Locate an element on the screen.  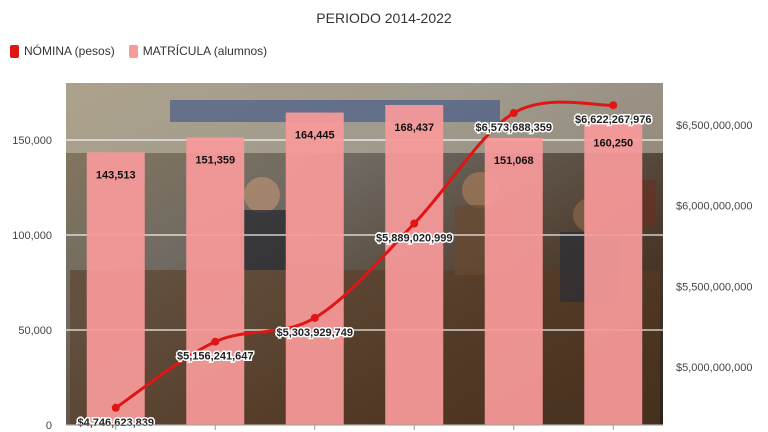
y-left-tick-label: 50,000 is located at coordinates (35, 331).